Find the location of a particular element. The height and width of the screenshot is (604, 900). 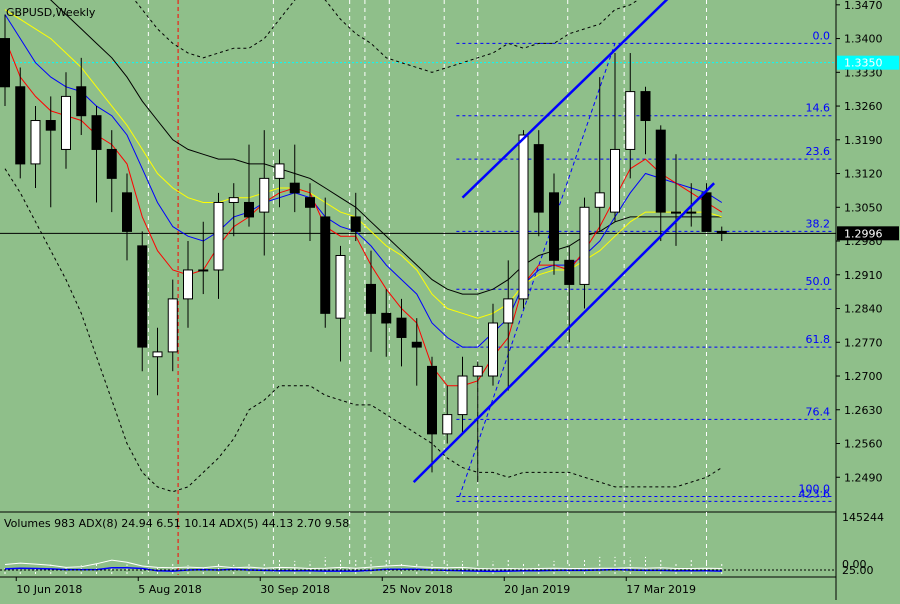

fibo-level-label: 423.6 is located at coordinates (815, 493).